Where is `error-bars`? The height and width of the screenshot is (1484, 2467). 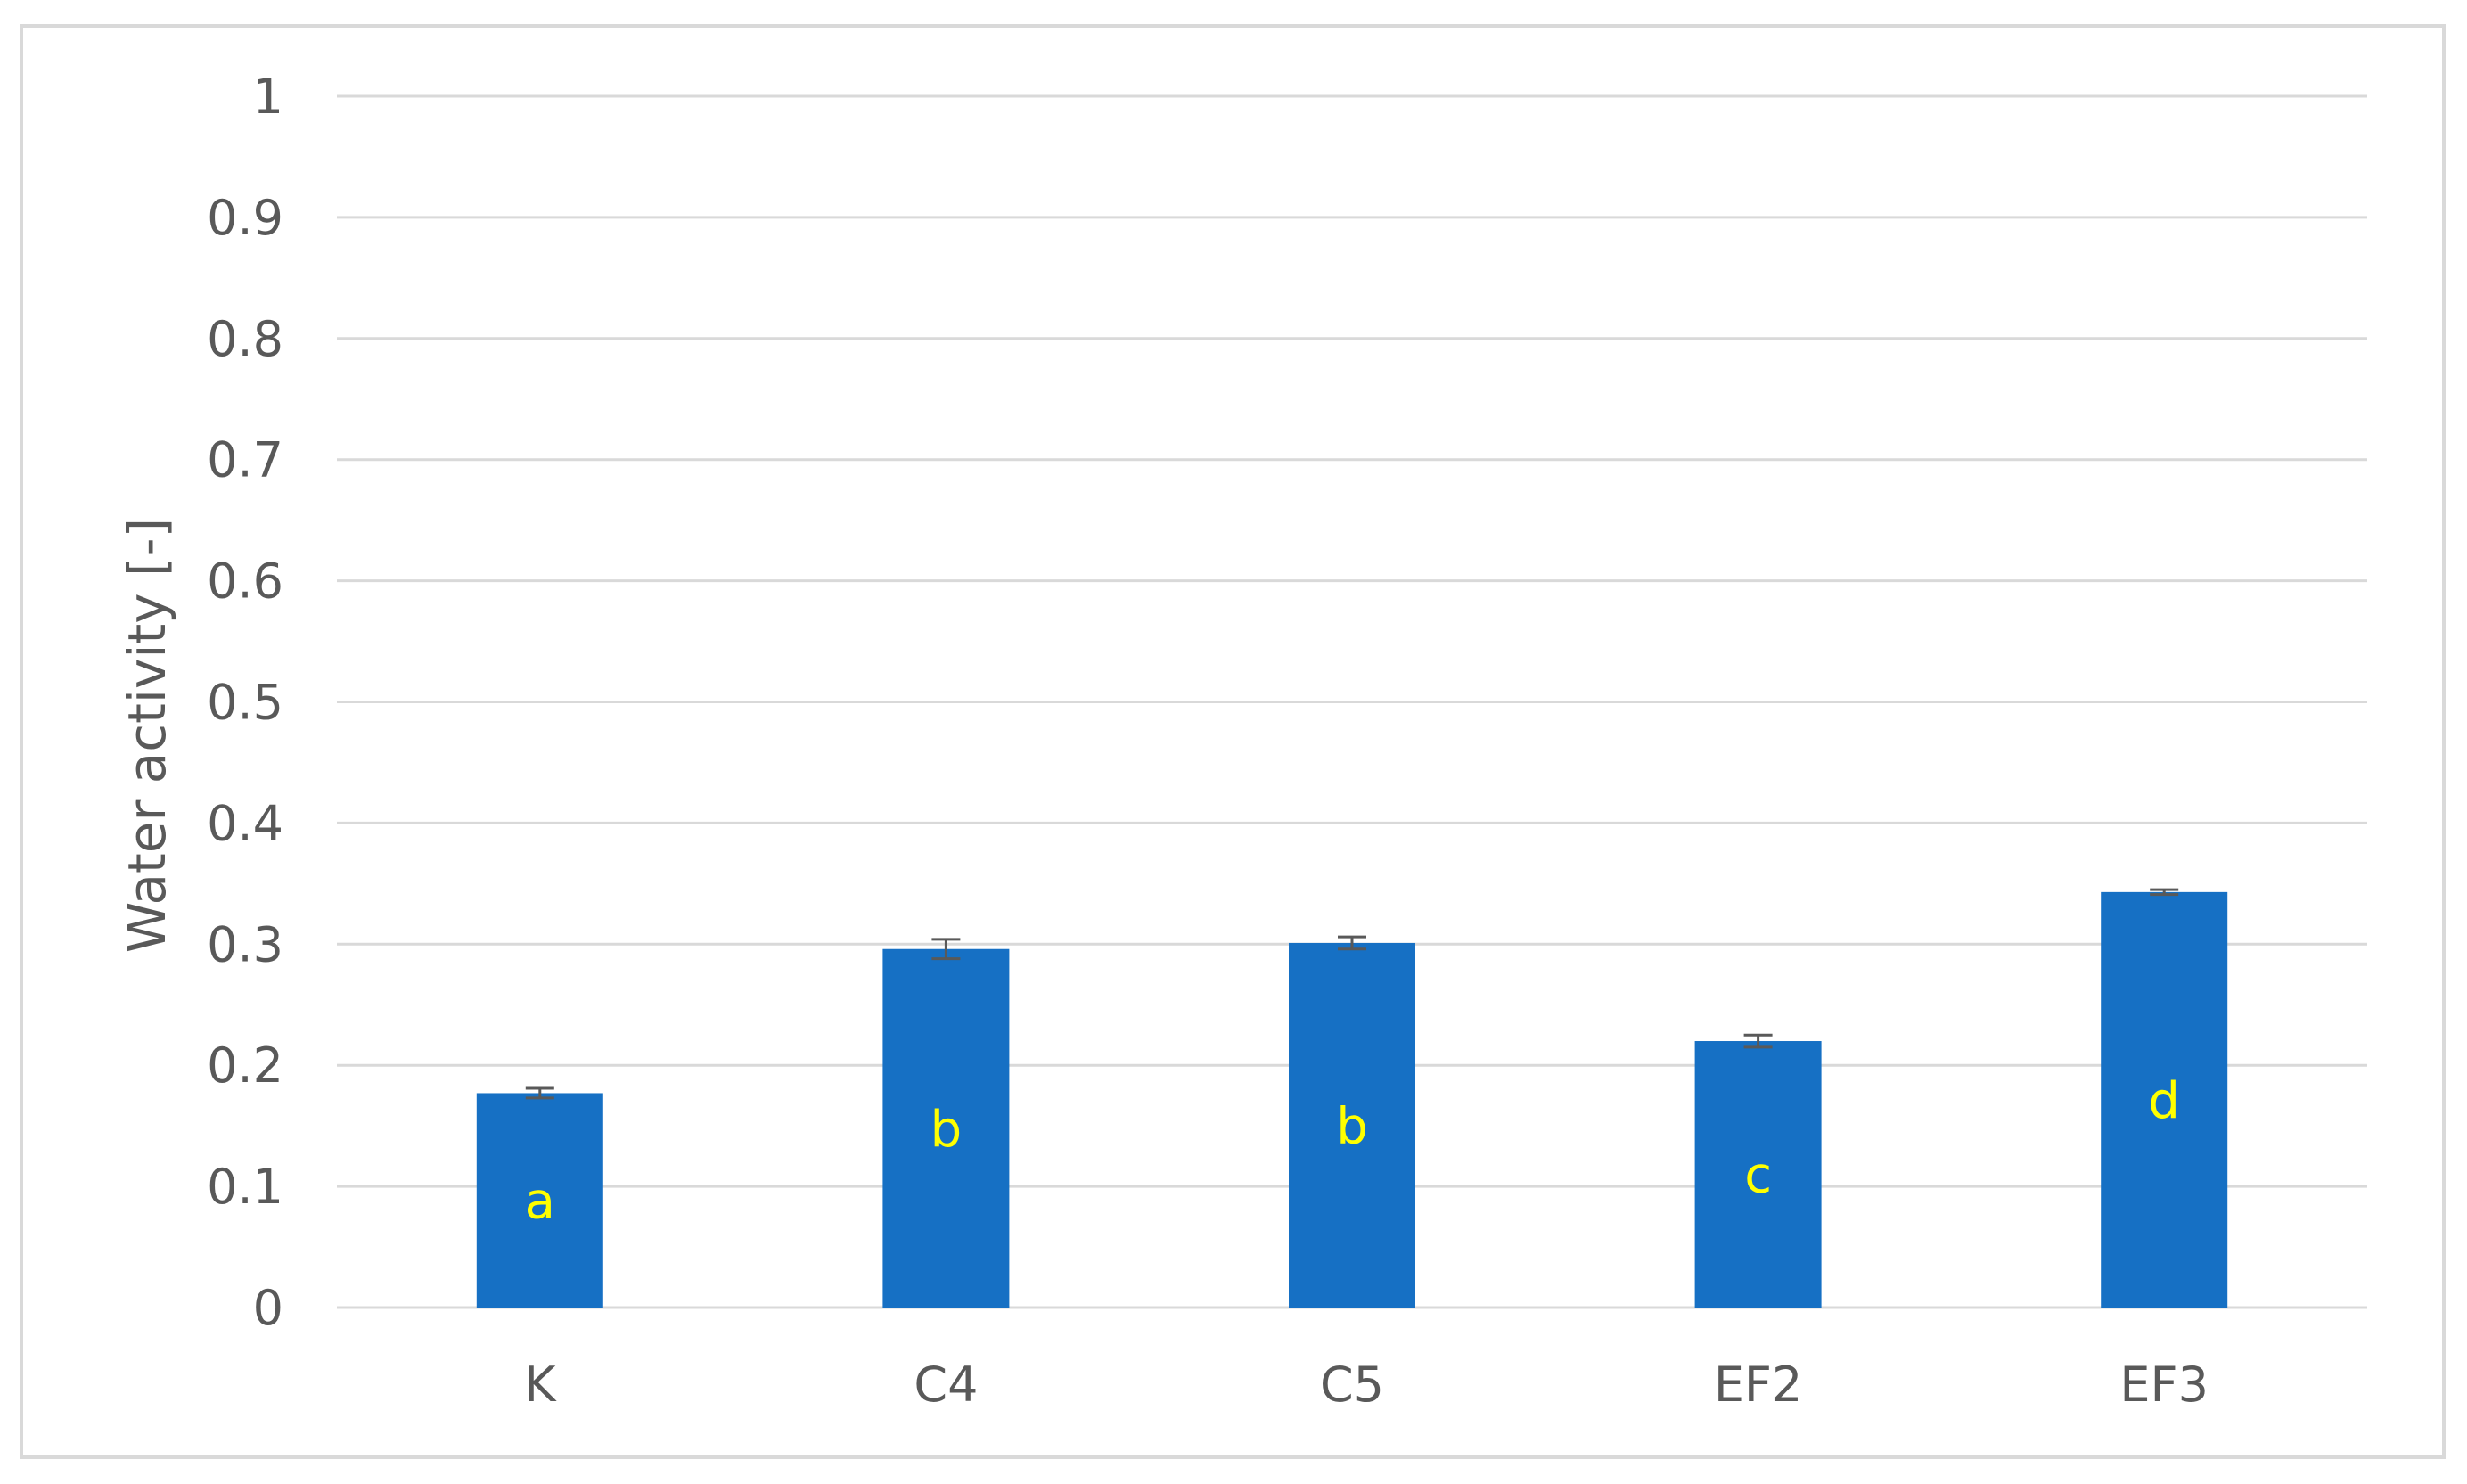
error-bars is located at coordinates (1352, 994).